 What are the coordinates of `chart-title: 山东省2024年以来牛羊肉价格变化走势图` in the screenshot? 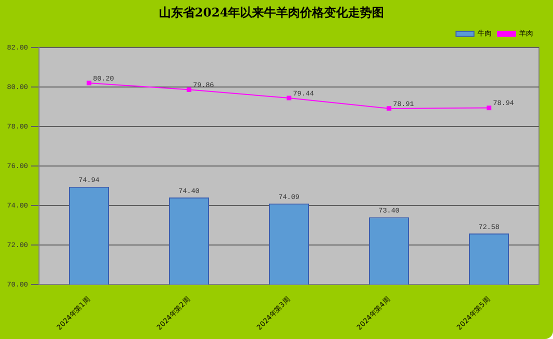 It's located at (271, 12).